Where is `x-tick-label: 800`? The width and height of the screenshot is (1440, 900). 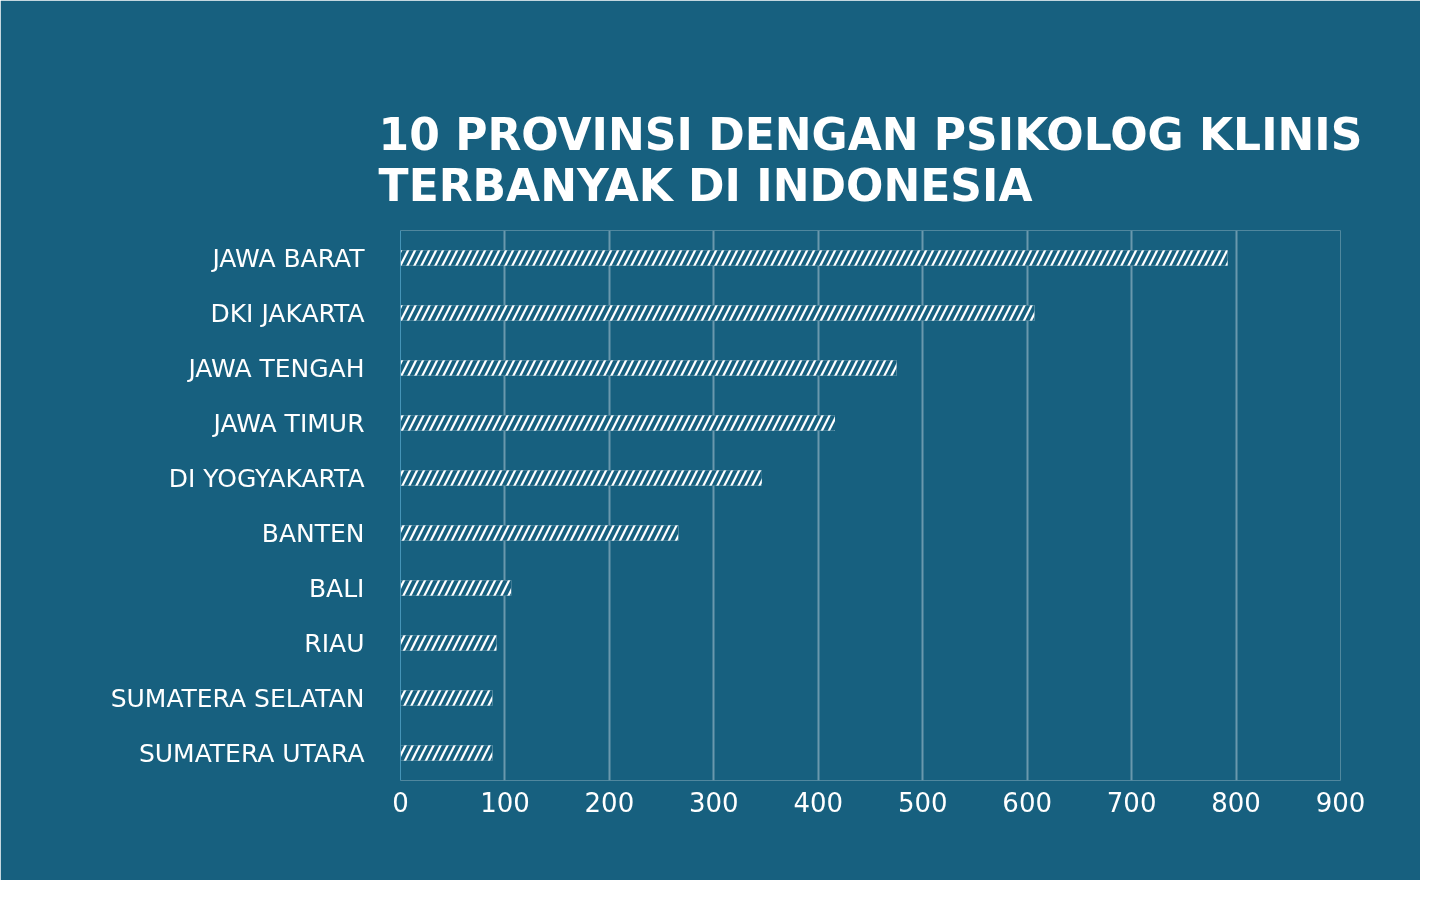 x-tick-label: 800 is located at coordinates (1236, 802).